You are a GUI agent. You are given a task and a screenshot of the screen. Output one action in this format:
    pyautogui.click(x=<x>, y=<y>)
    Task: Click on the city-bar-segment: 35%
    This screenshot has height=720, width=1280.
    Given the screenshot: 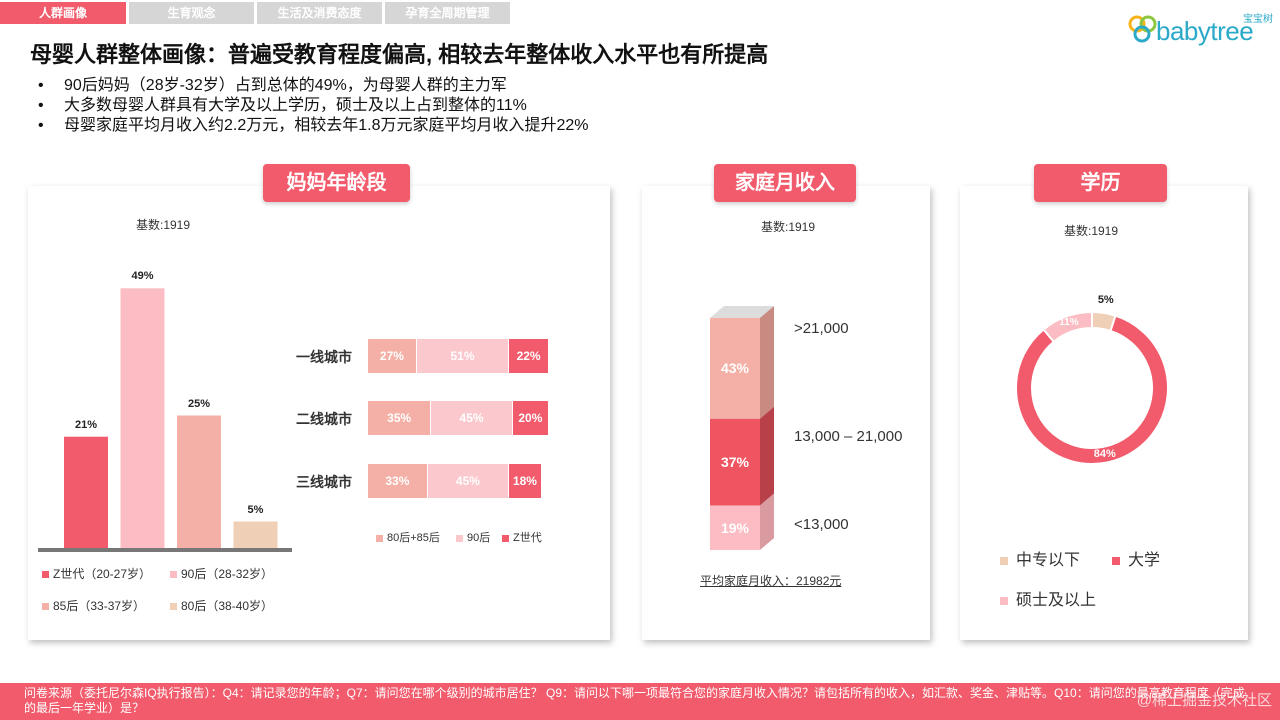 What is the action you would take?
    pyautogui.click(x=399, y=418)
    